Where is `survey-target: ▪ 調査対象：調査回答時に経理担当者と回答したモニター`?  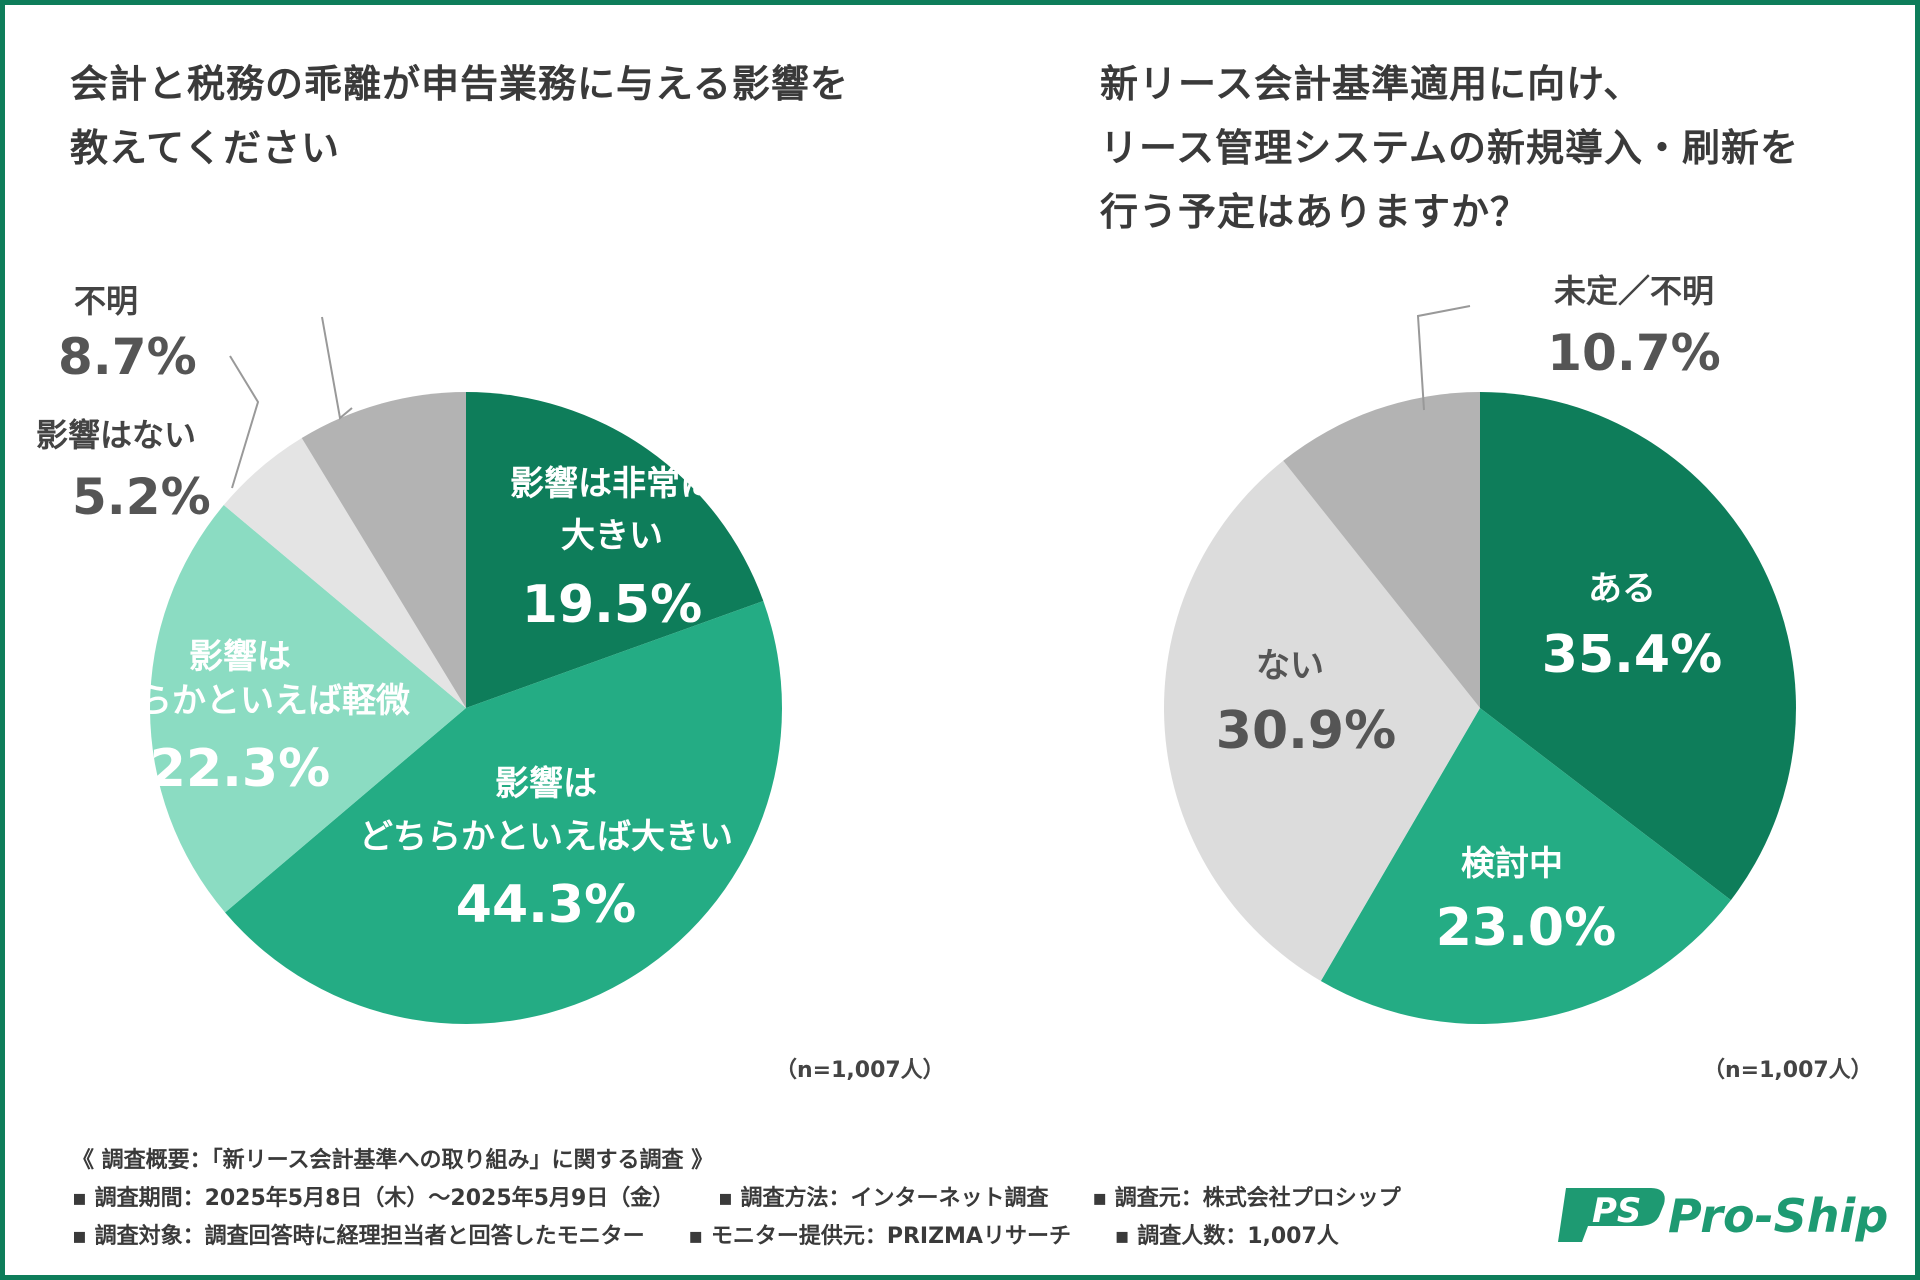
survey-target: ▪ 調査対象：調査回答時に経理担当者と回答したモニター is located at coordinates (358, 1236).